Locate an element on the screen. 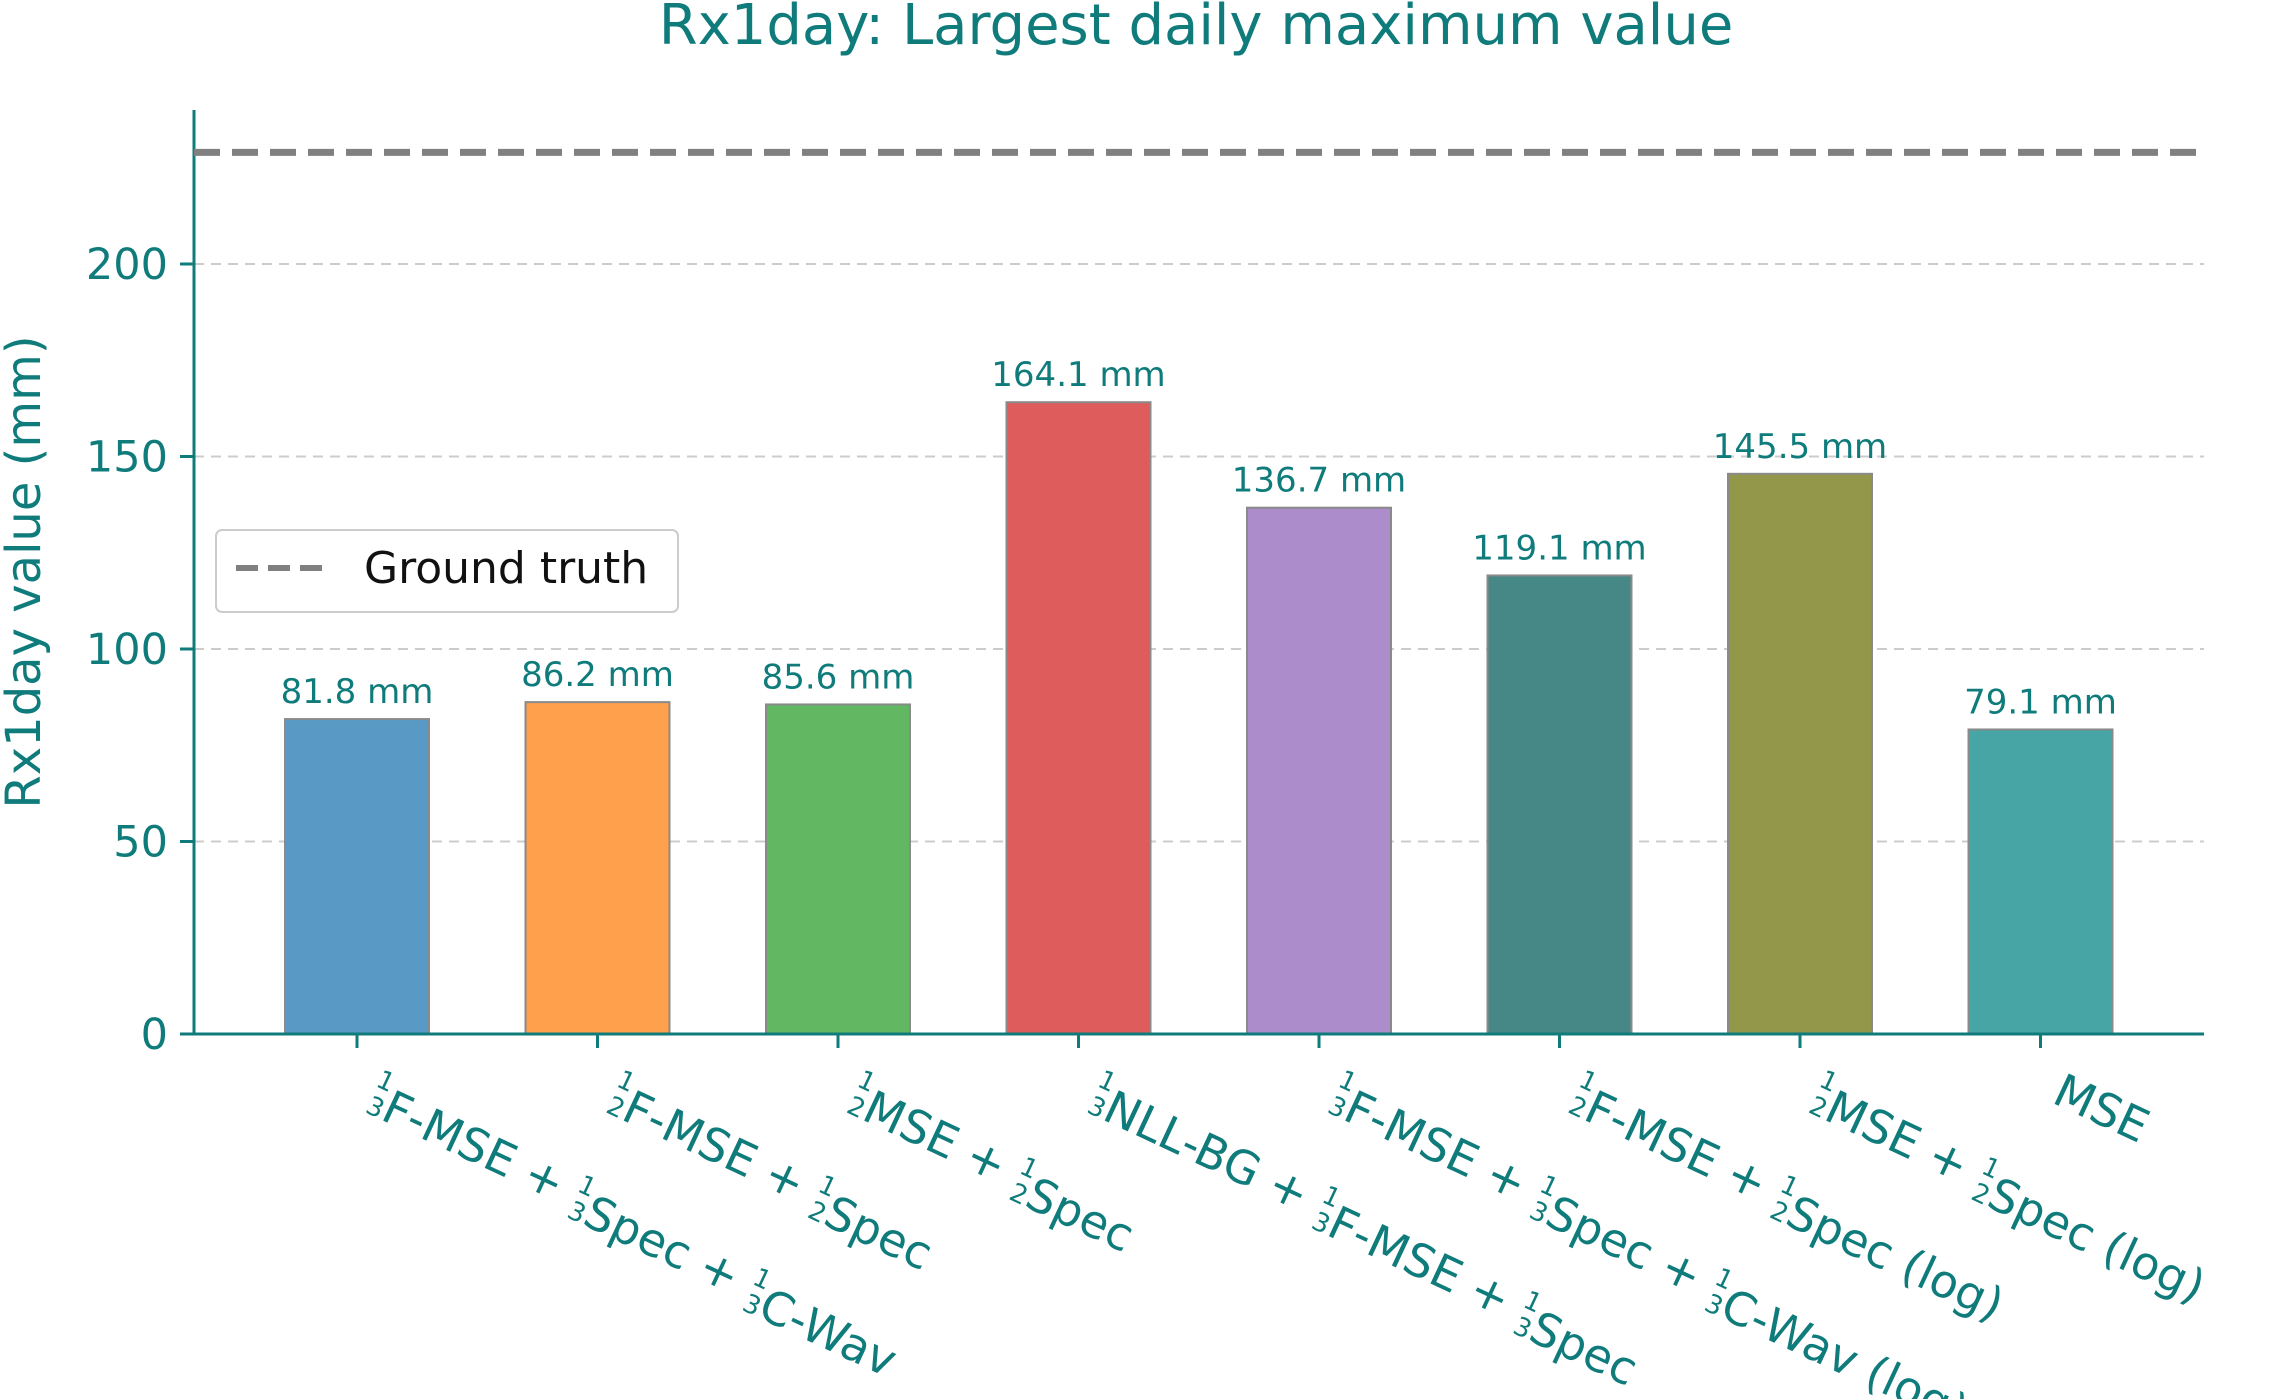 This screenshot has height=1399, width=2274. chart-title: Rx1day: Largest daily maximum value is located at coordinates (1196, 29).